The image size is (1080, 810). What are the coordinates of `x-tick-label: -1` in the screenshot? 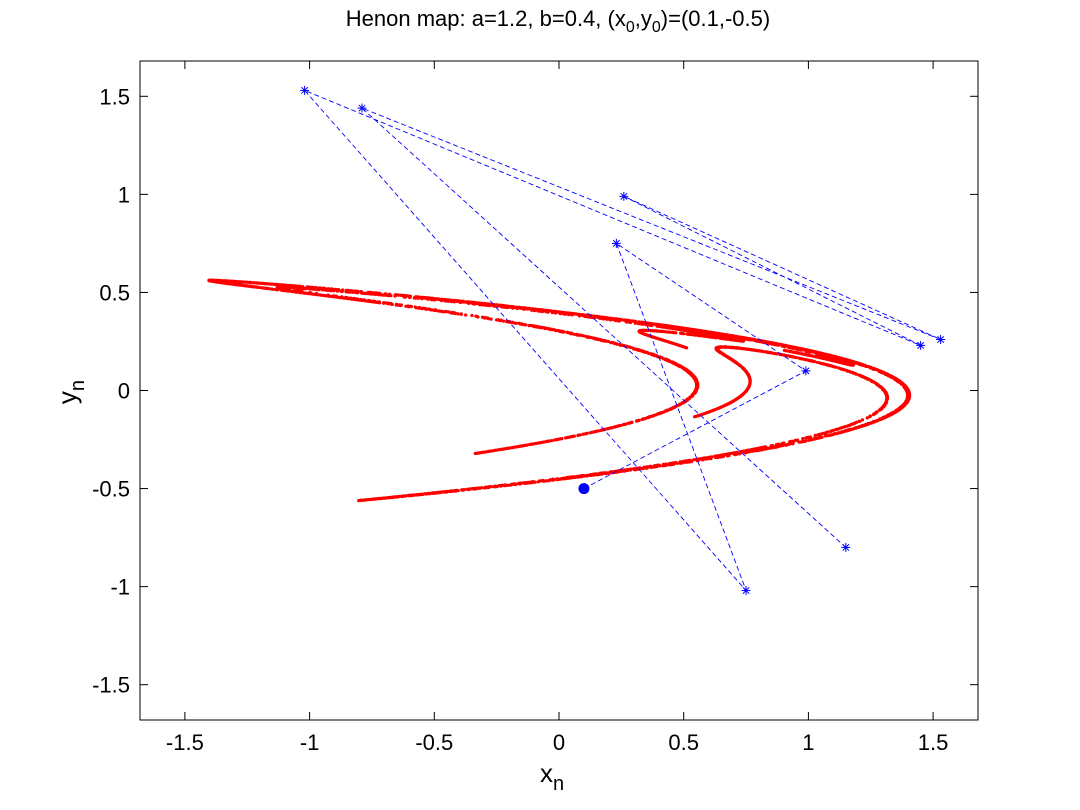 It's located at (310, 742).